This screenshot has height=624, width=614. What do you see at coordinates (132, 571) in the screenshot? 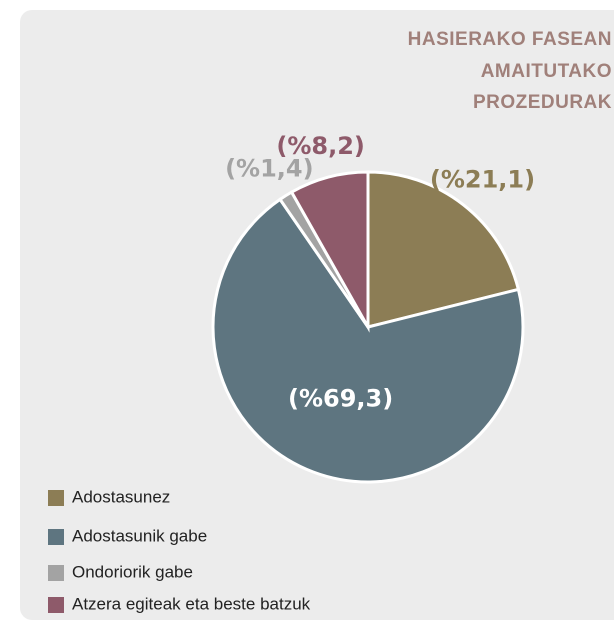
I see `legend-label: Ondoriorik gabe` at bounding box center [132, 571].